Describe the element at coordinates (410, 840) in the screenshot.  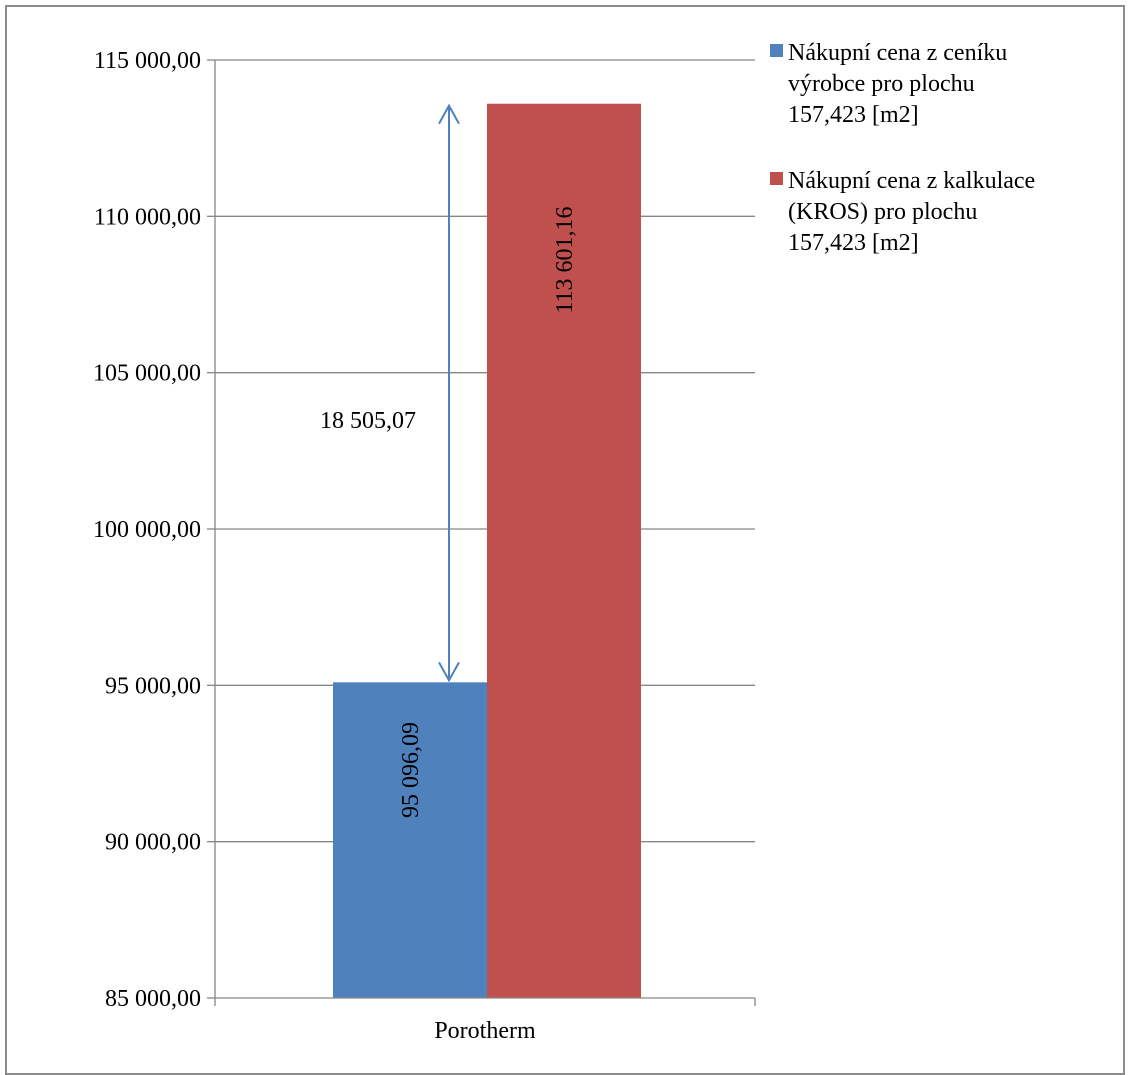
I see `bar-cenik` at that location.